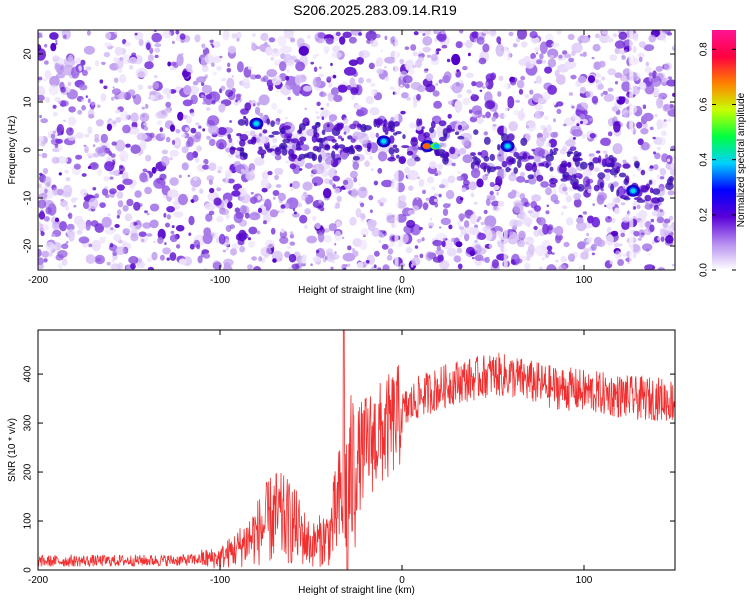 The height and width of the screenshot is (600, 750). Describe the element at coordinates (584, 580) in the screenshot. I see `x-tick-label: 100` at that location.